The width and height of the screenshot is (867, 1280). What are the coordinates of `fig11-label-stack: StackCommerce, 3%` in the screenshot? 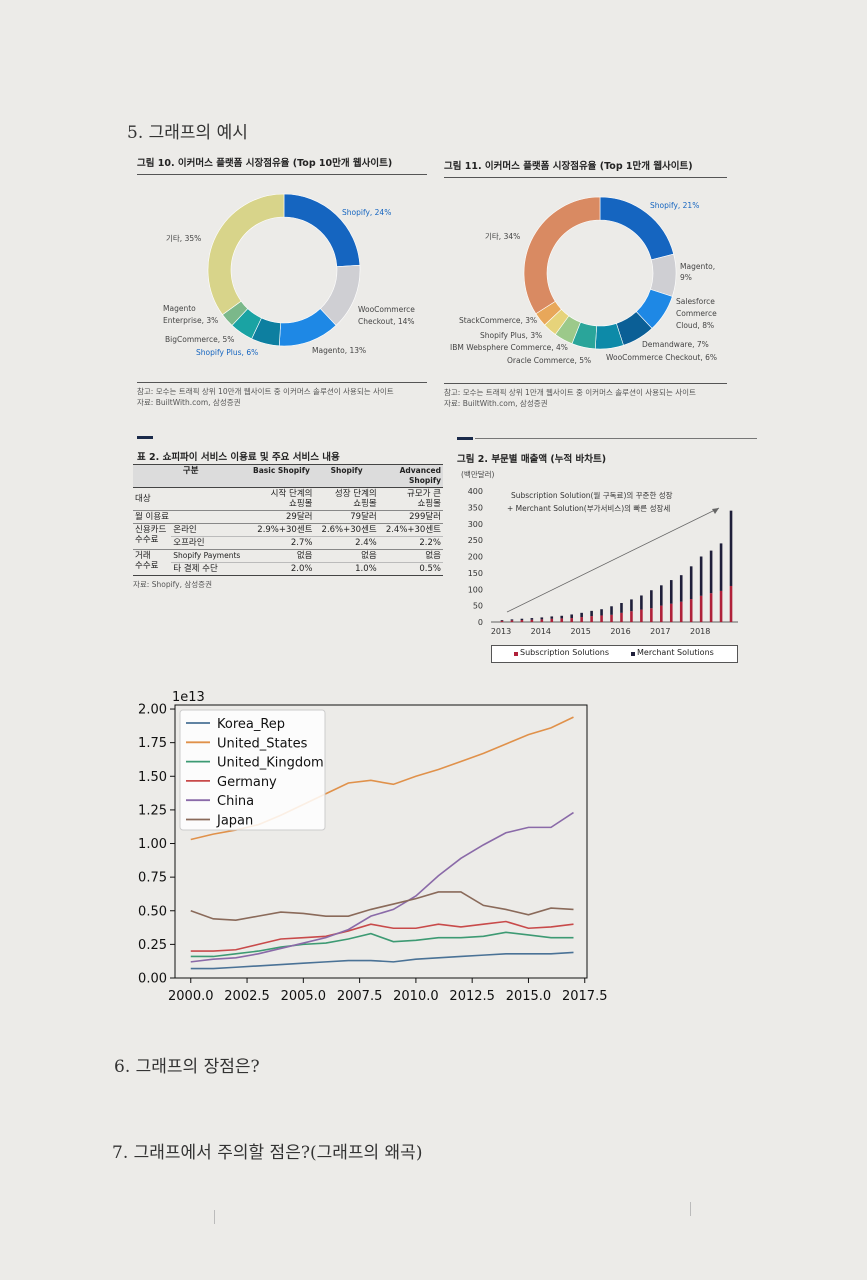 It's located at (498, 320).